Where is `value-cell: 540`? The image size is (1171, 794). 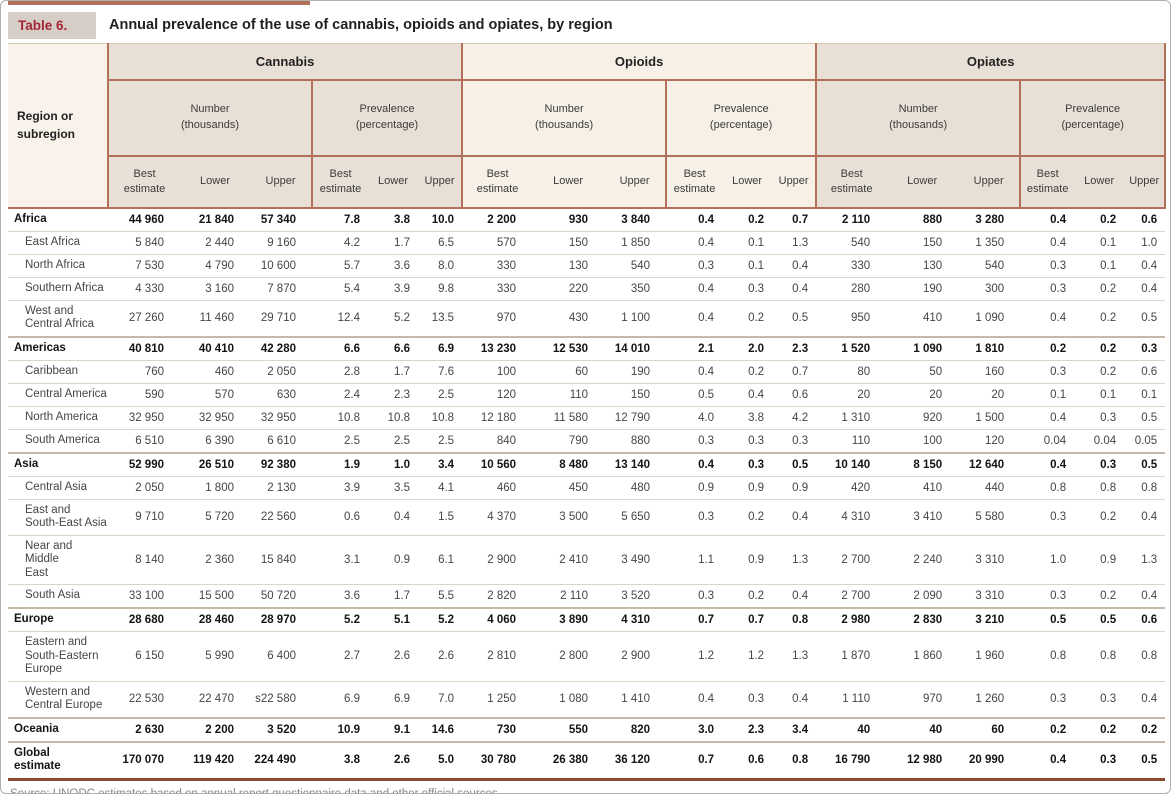
value-cell: 540 is located at coordinates (989, 265).